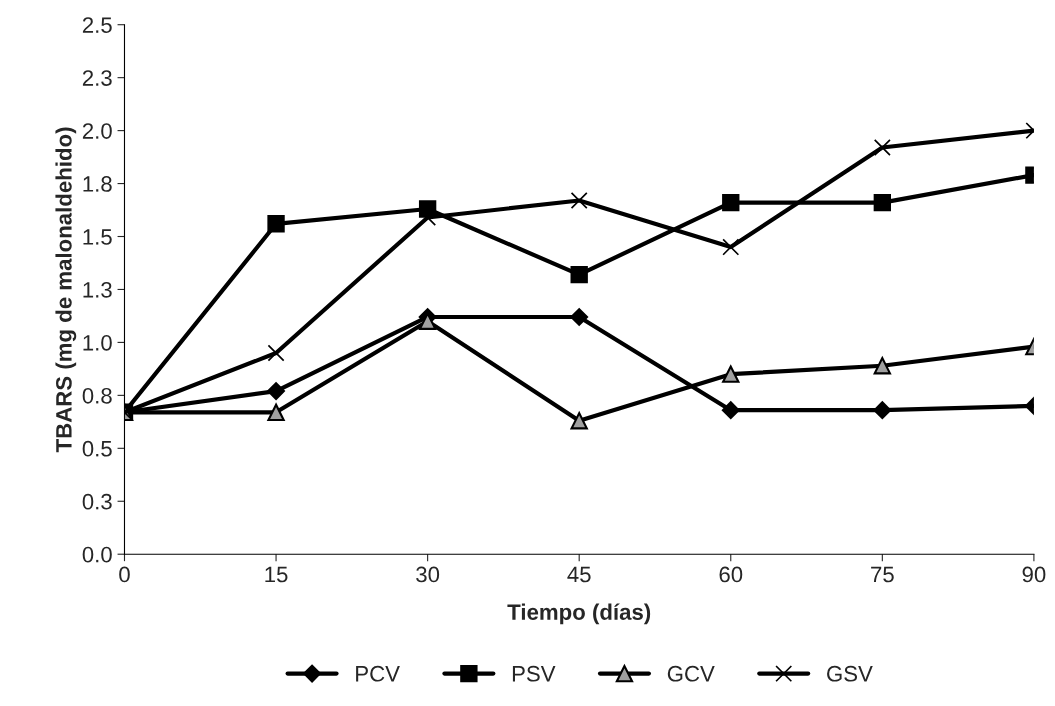  What do you see at coordinates (97, 342) in the screenshot?
I see `y-tick-label: 1.0` at bounding box center [97, 342].